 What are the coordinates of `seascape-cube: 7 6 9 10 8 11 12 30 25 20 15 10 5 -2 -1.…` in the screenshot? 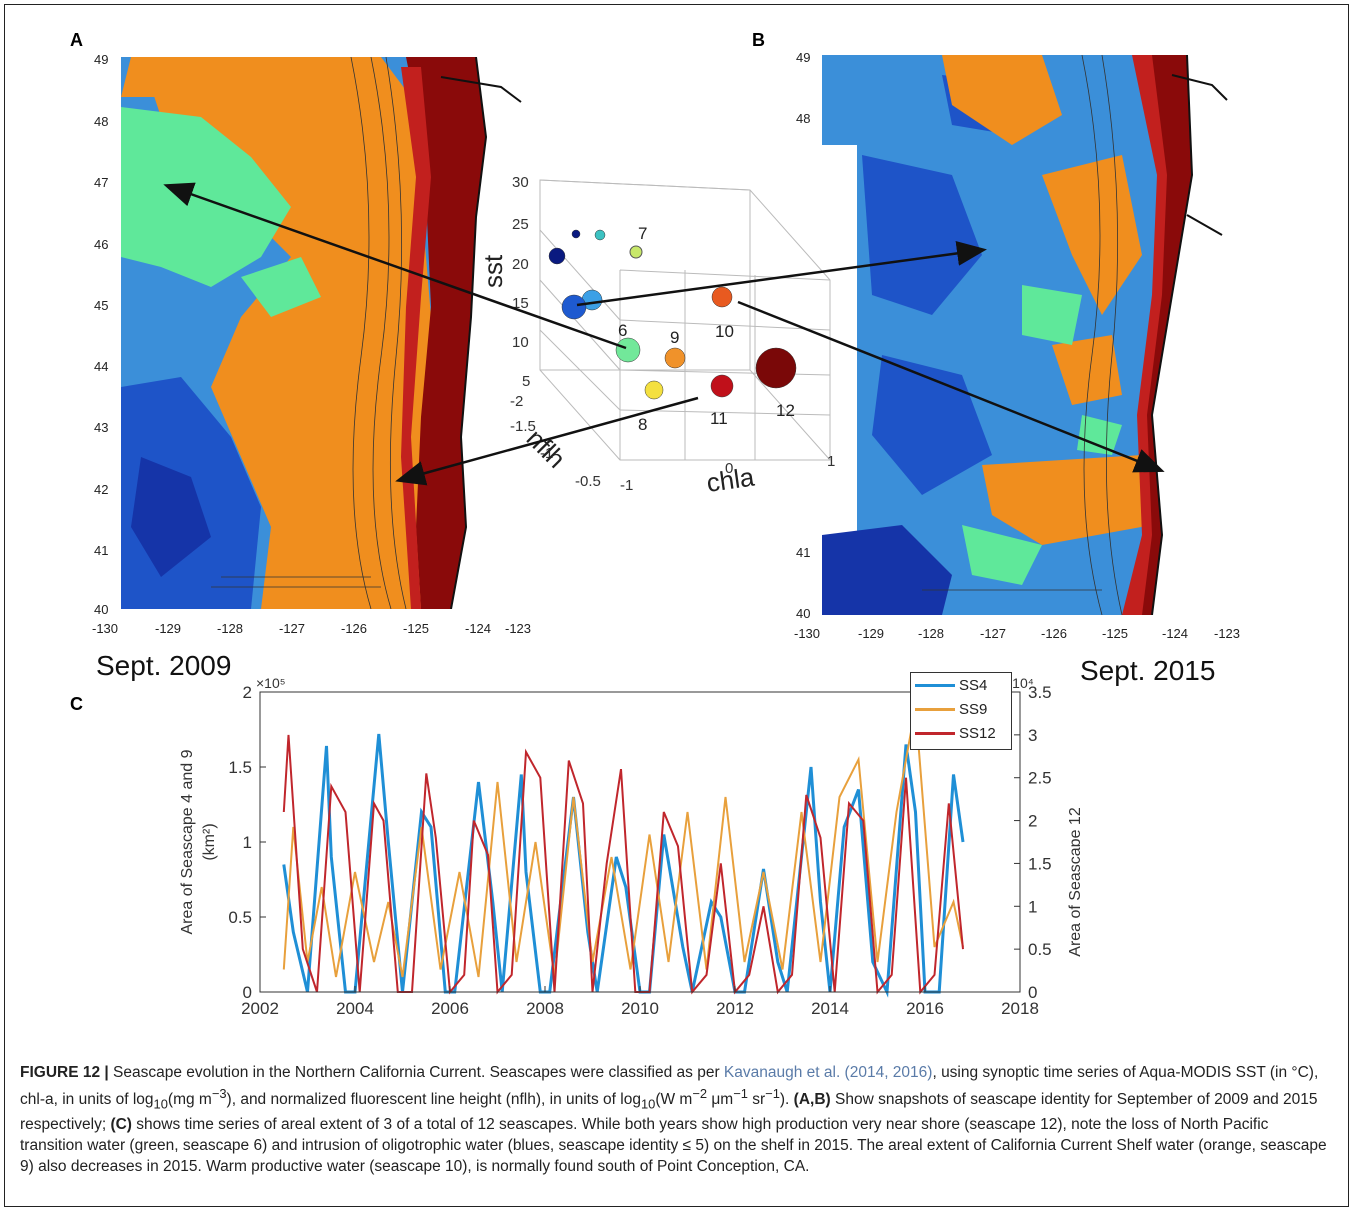 It's located at (656, 336).